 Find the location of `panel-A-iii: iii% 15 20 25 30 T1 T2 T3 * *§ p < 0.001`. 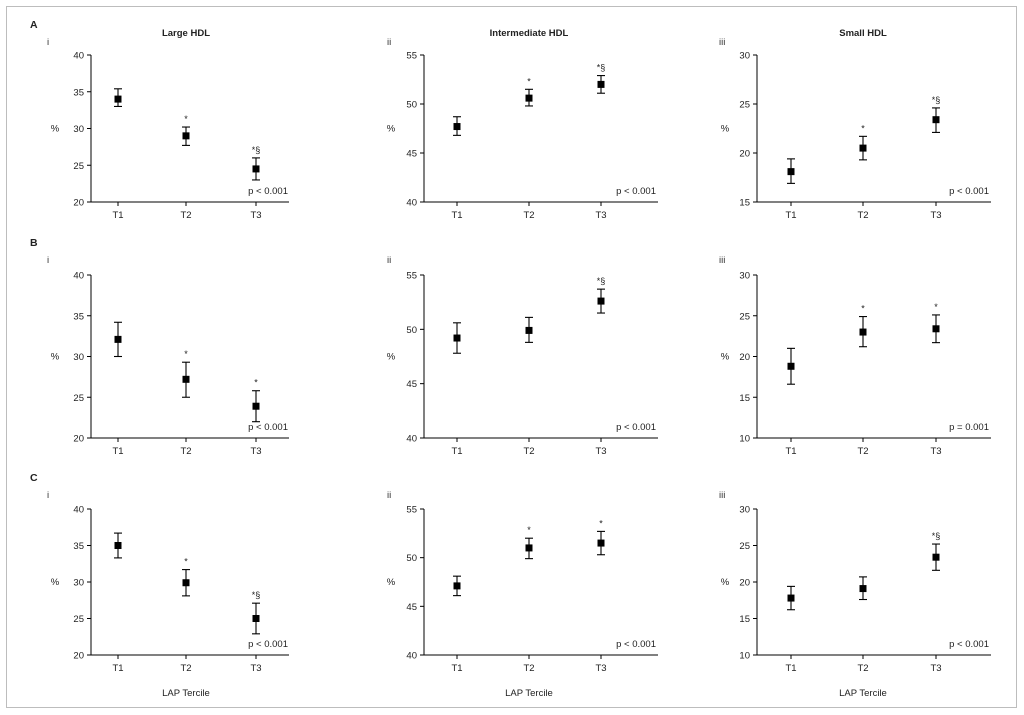

panel-A-iii: iii% 15 20 25 30 T1 T2 T3 * *§ p < 0.001 is located at coordinates (855, 129).